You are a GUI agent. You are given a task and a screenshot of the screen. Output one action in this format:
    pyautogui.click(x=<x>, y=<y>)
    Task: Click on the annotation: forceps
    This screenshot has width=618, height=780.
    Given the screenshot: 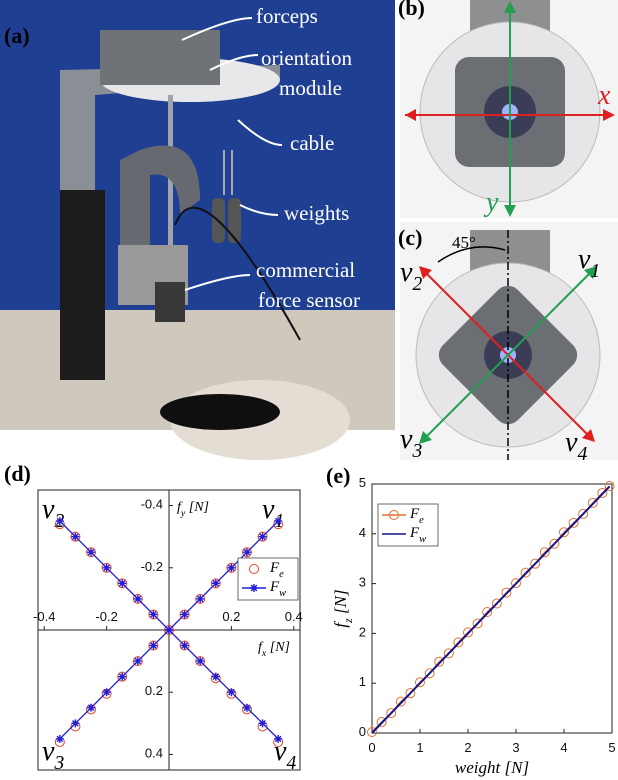 What is the action you would take?
    pyautogui.click(x=287, y=16)
    